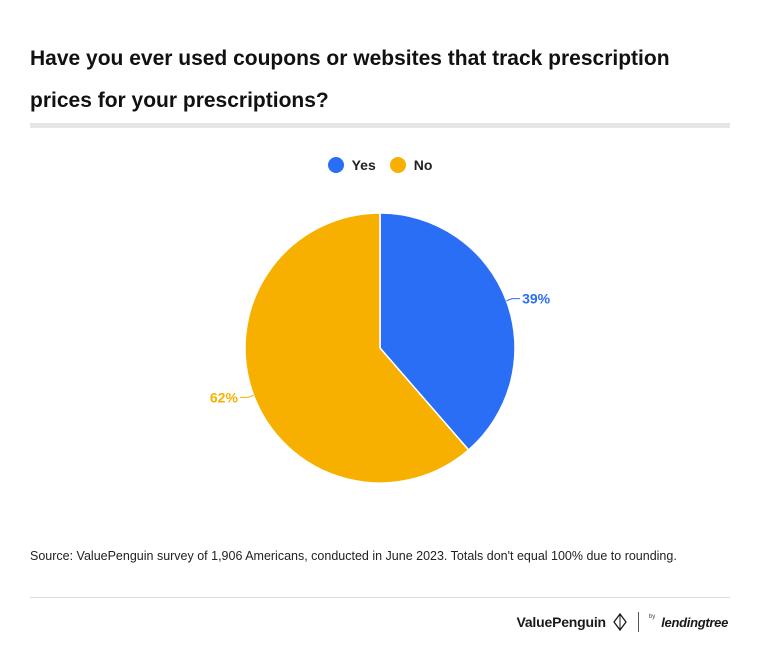  What do you see at coordinates (380, 125) in the screenshot?
I see `title-divider` at bounding box center [380, 125].